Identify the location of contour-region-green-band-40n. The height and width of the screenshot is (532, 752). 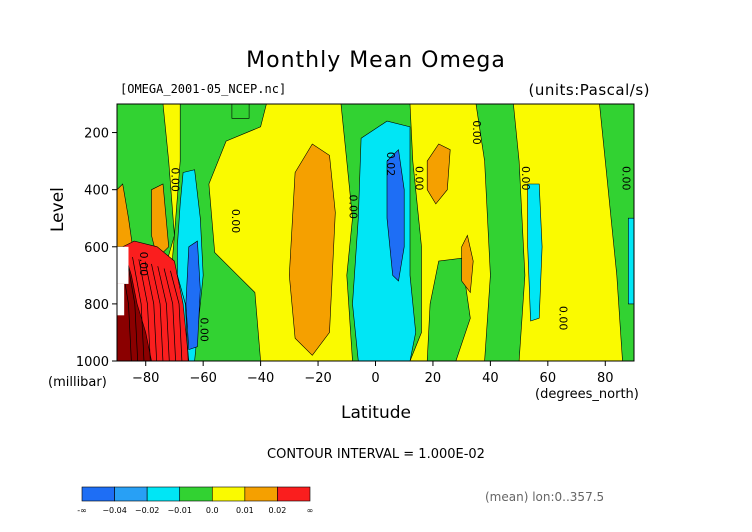
(500, 232).